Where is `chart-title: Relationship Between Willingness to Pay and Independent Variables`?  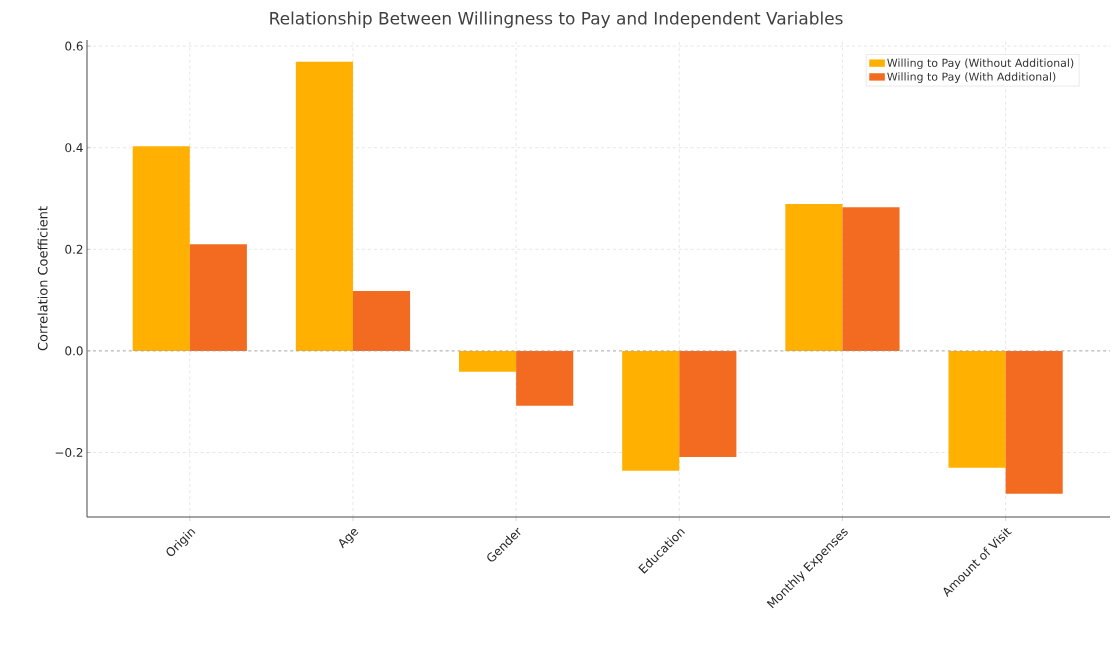 chart-title: Relationship Between Willingness to Pay and Independent Variables is located at coordinates (556, 19).